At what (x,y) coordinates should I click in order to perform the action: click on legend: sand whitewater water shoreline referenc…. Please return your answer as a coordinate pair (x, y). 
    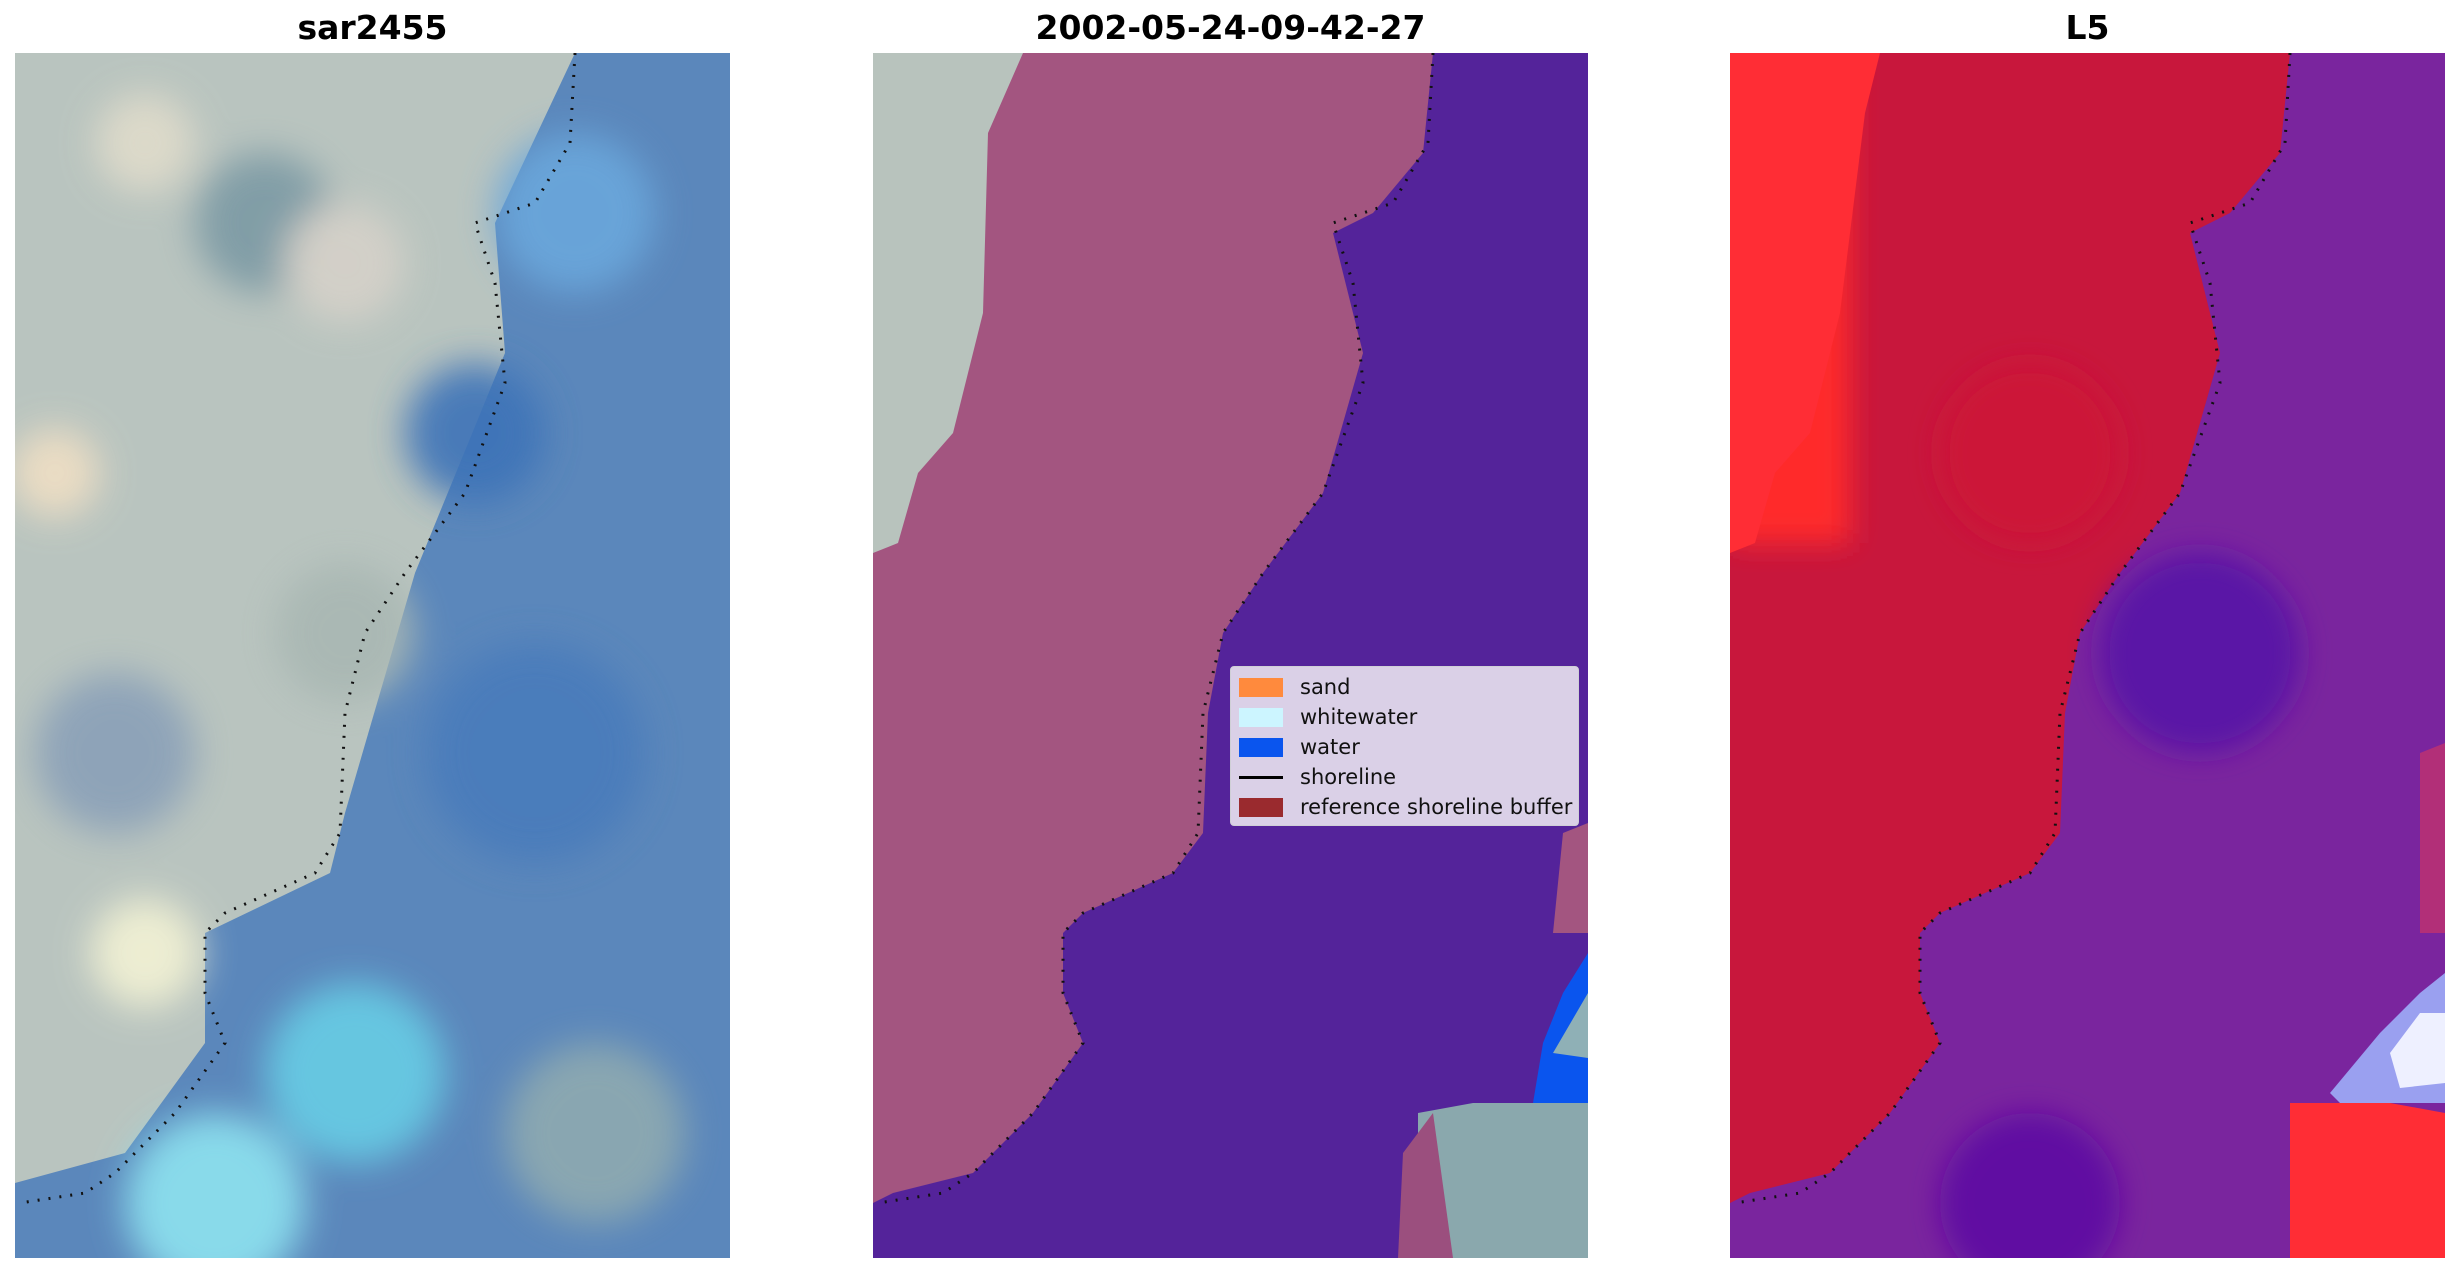
    Looking at the image, I should click on (1404, 746).